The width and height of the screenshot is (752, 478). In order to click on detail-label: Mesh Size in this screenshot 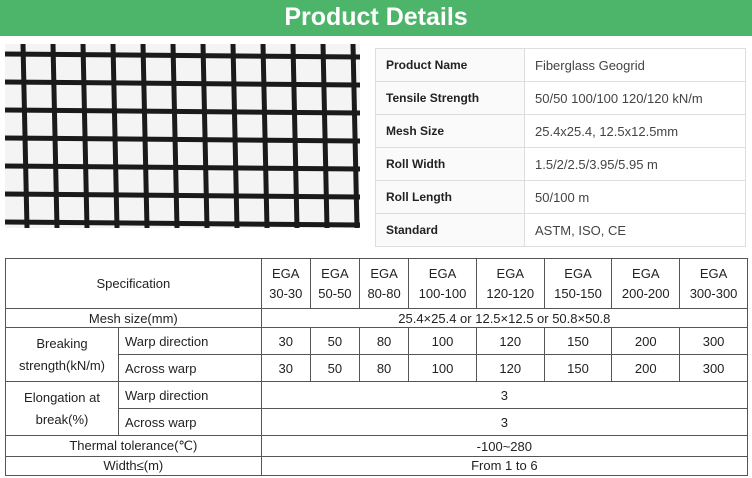, I will do `click(450, 131)`.